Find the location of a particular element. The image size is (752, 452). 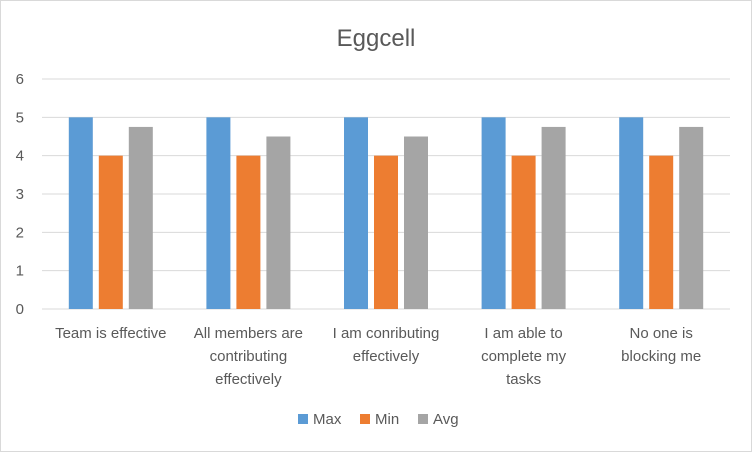

legend-swatch-min is located at coordinates (365, 419).